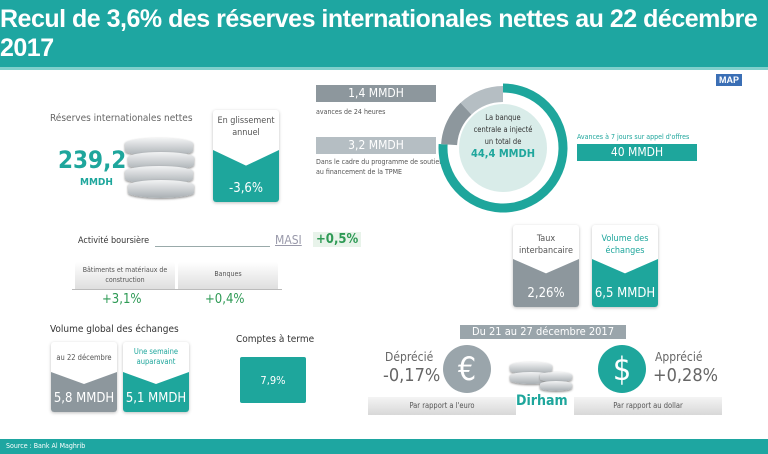 The width and height of the screenshot is (768, 454). Describe the element at coordinates (177, 289) in the screenshot. I see `sector-divider` at that location.